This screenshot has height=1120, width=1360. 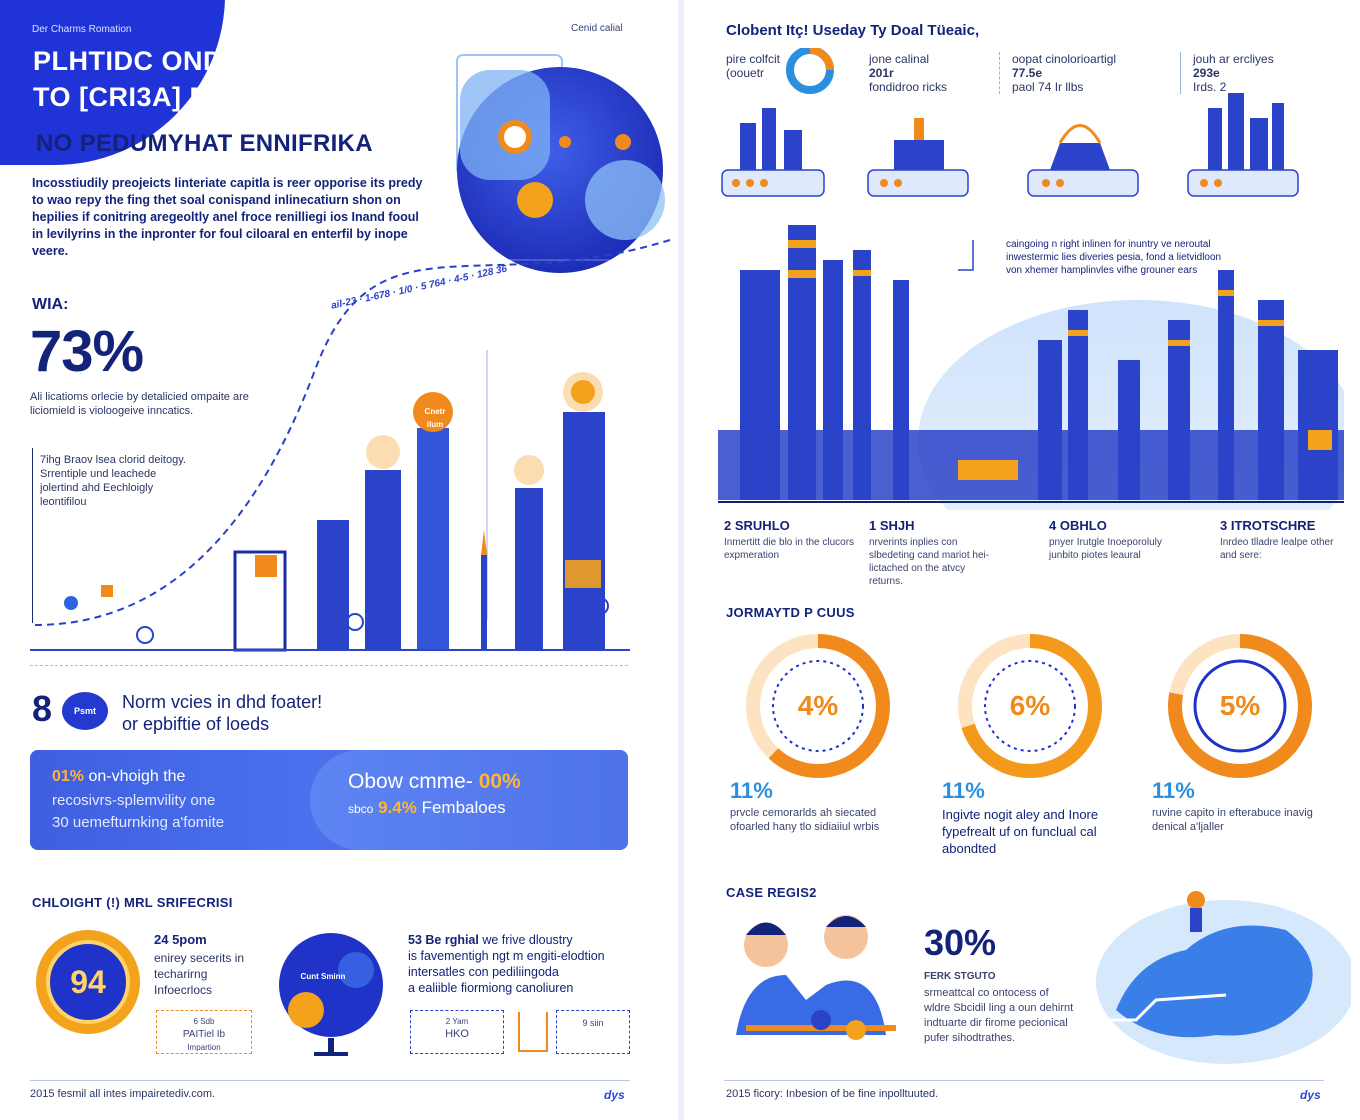 What do you see at coordinates (960, 976) in the screenshot?
I see `case-sub: FERK STGUTO` at bounding box center [960, 976].